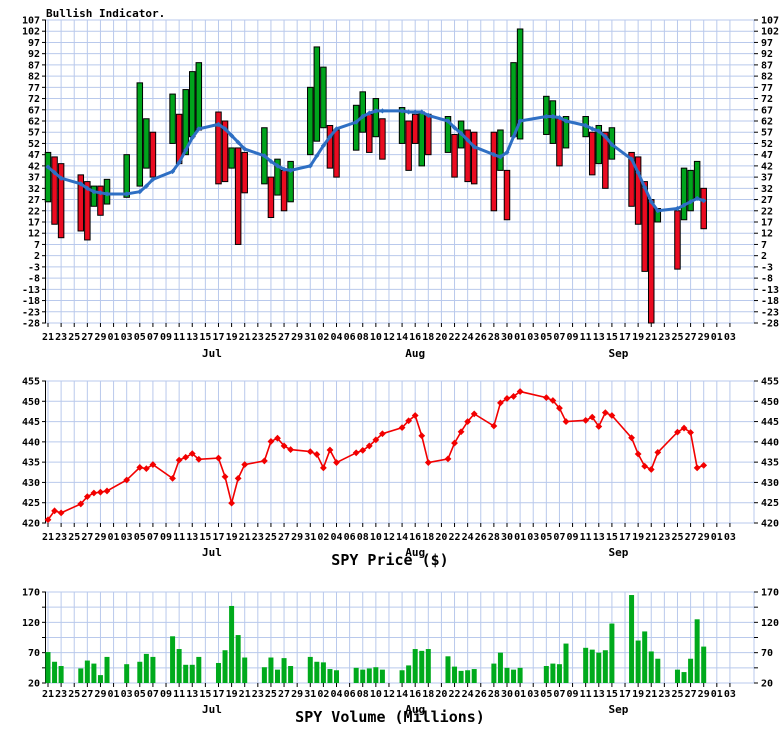 The height and width of the screenshot is (729, 784). Describe the element at coordinates (770, 503) in the screenshot. I see `svg-text: 425` at that location.